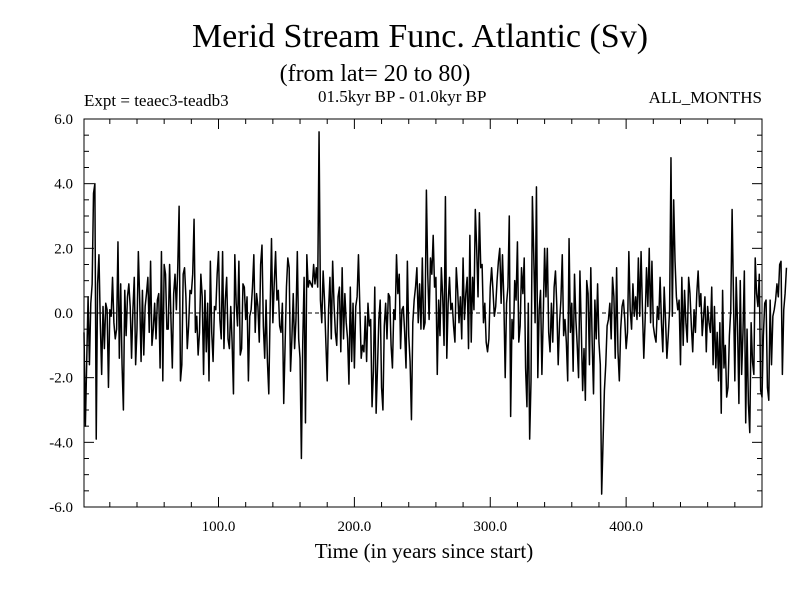 This screenshot has width=800, height=600. I want to click on x-axis-title: Time (in years since start), so click(424, 551).